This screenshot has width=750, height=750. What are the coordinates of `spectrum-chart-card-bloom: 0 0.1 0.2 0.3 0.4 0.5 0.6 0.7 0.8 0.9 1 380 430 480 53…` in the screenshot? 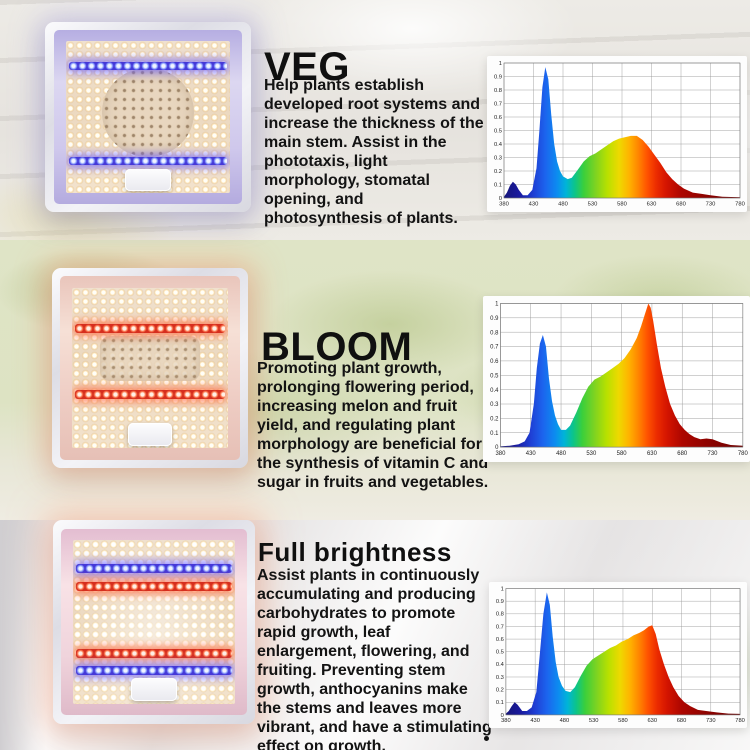 It's located at (616, 379).